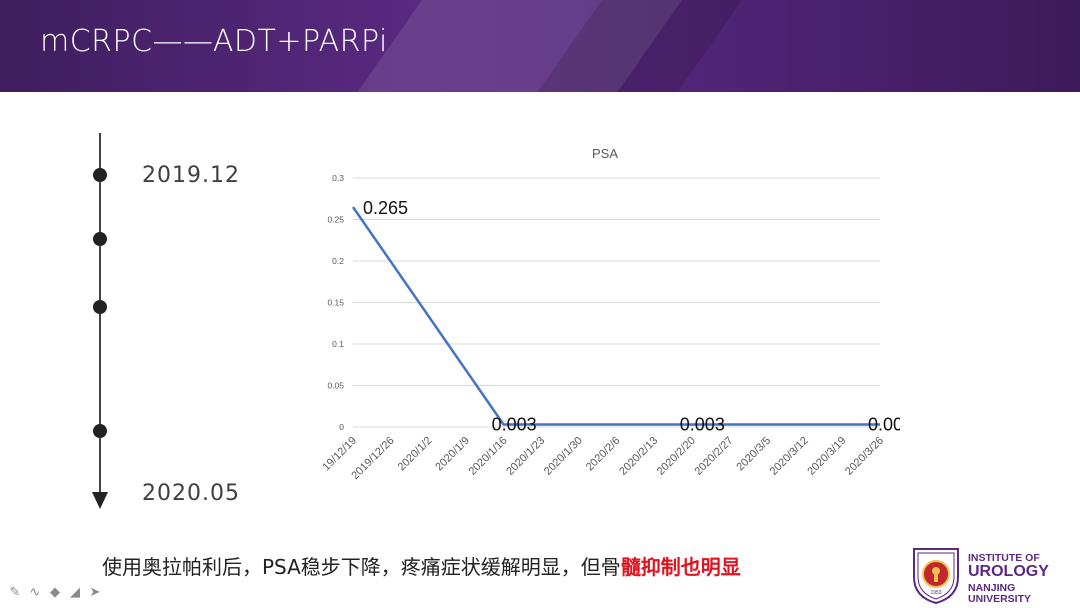  I want to click on x-tick-label: 2020/1/9, so click(452, 454).